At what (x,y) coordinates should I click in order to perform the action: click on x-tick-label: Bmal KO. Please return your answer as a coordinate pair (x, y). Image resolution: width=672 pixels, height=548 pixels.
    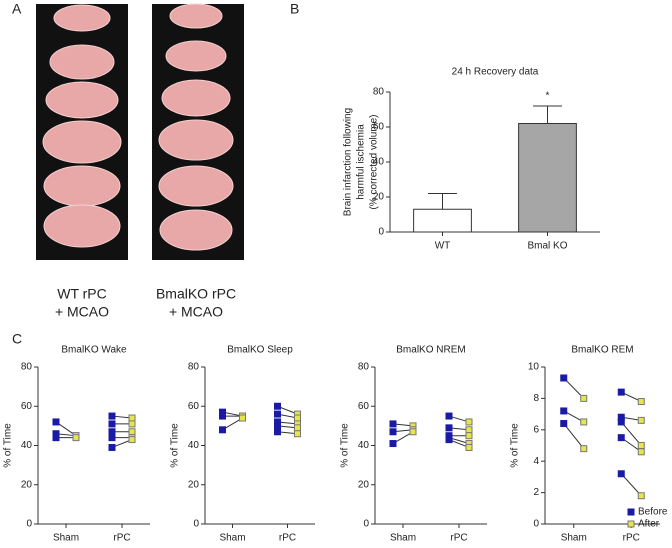
    Looking at the image, I should click on (547, 246).